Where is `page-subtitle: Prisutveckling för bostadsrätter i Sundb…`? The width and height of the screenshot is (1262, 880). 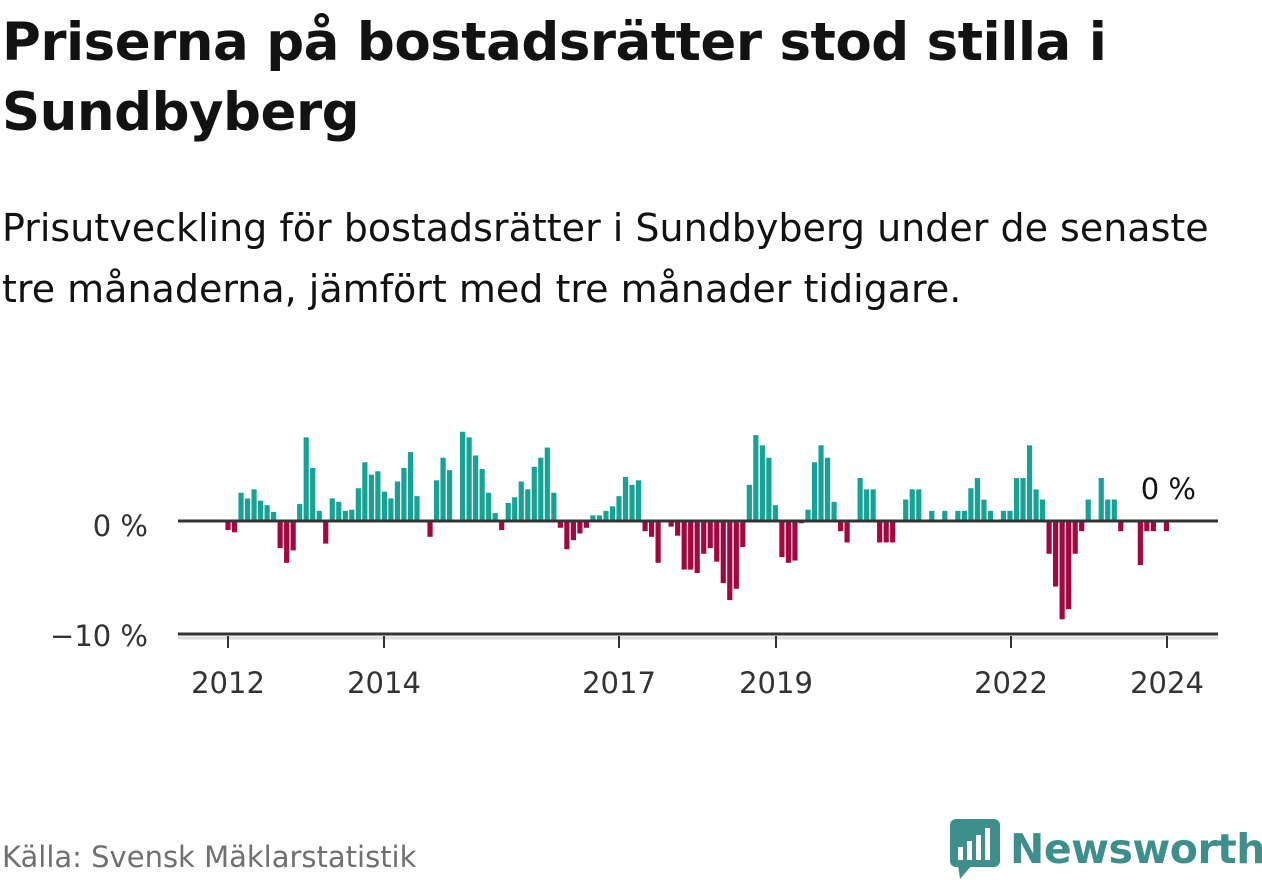 page-subtitle: Prisutveckling för bostadsrätter i Sundb… is located at coordinates (605, 258).